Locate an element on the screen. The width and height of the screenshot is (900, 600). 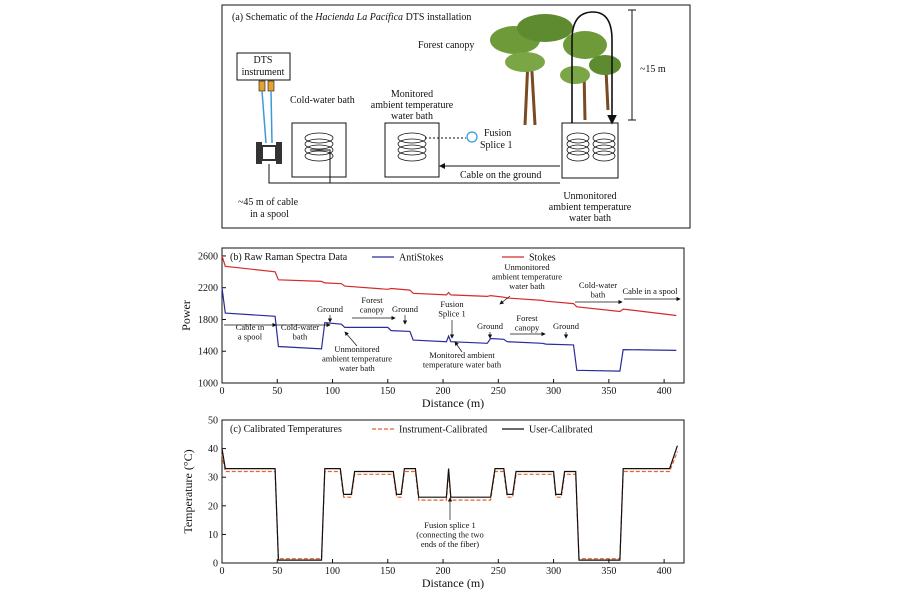
y-tick-label: 2600 is located at coordinates (208, 256).